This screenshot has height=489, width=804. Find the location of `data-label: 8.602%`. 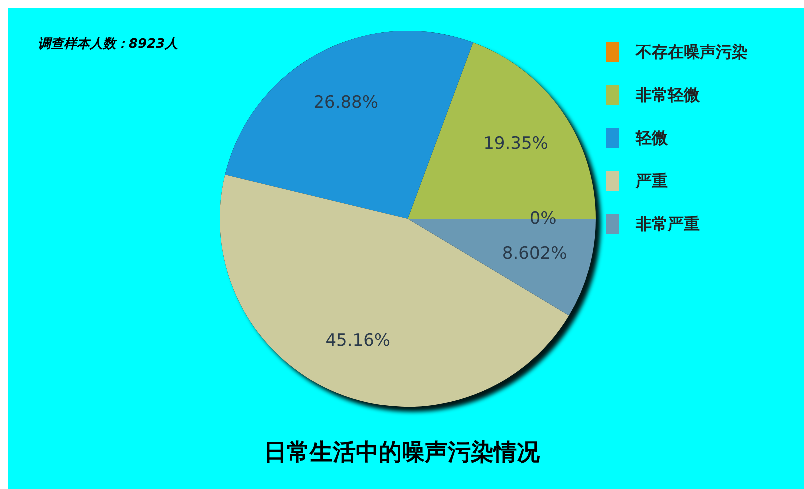

data-label: 8.602% is located at coordinates (535, 254).